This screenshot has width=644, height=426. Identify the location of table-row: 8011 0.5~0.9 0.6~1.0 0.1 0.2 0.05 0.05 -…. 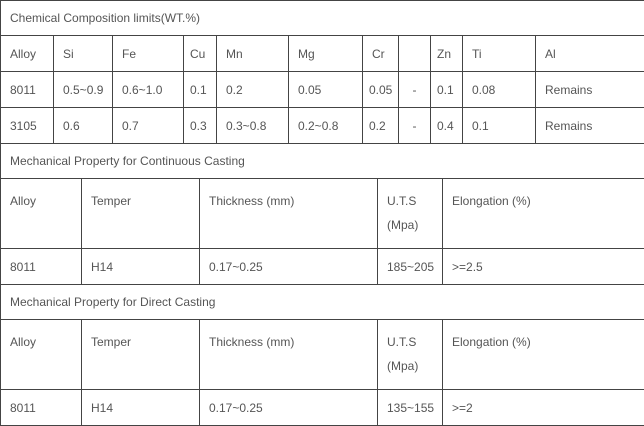
(322, 90).